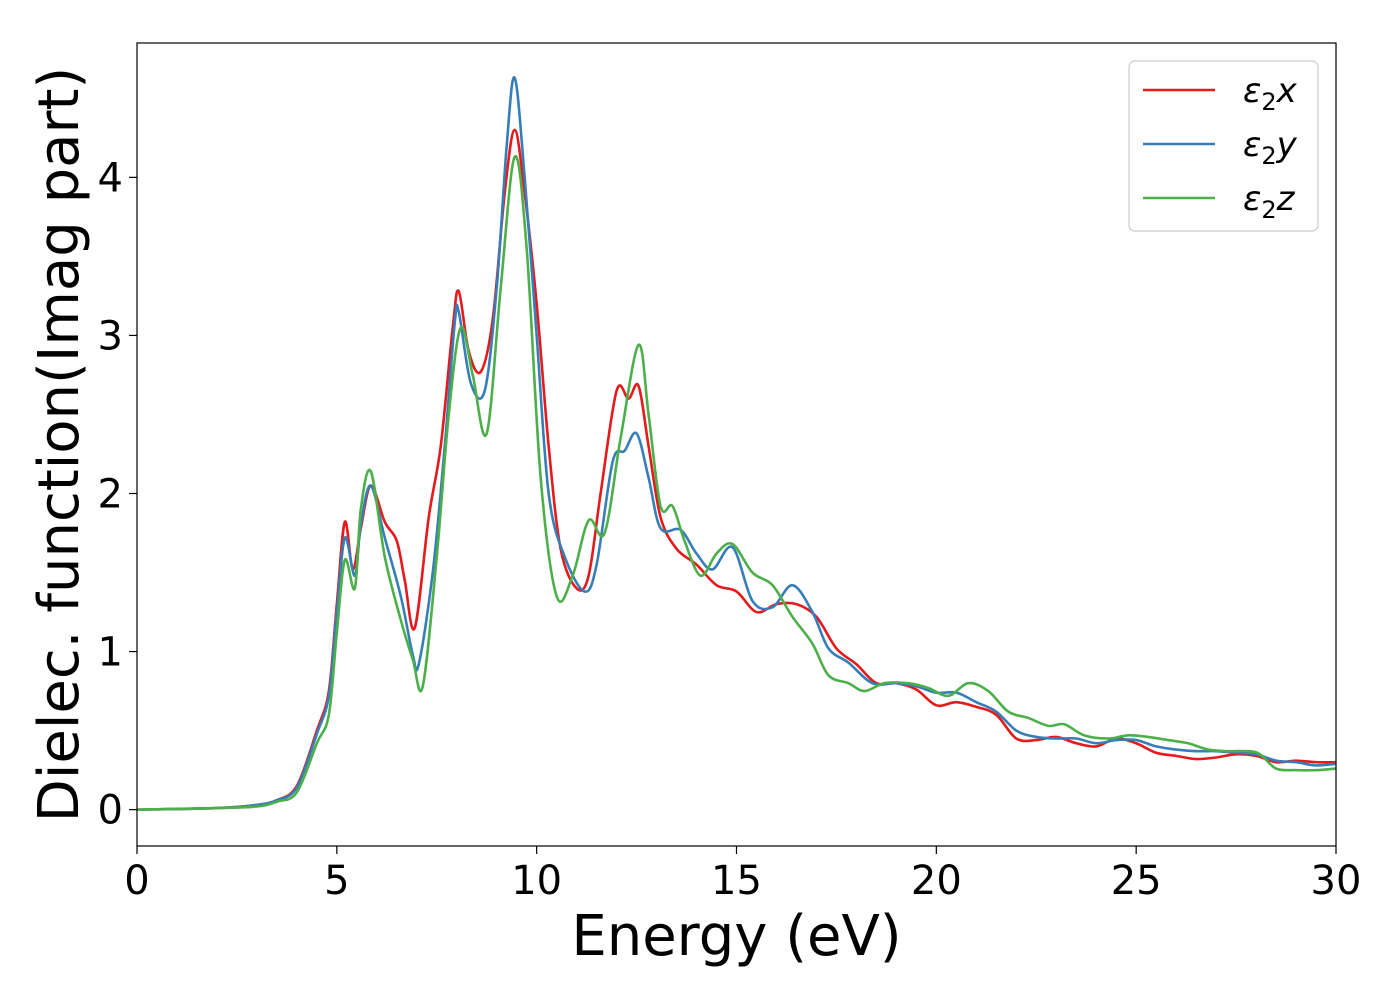 This screenshot has width=1400, height=1000. Describe the element at coordinates (110, 495) in the screenshot. I see `y-tick-label: 2` at that location.